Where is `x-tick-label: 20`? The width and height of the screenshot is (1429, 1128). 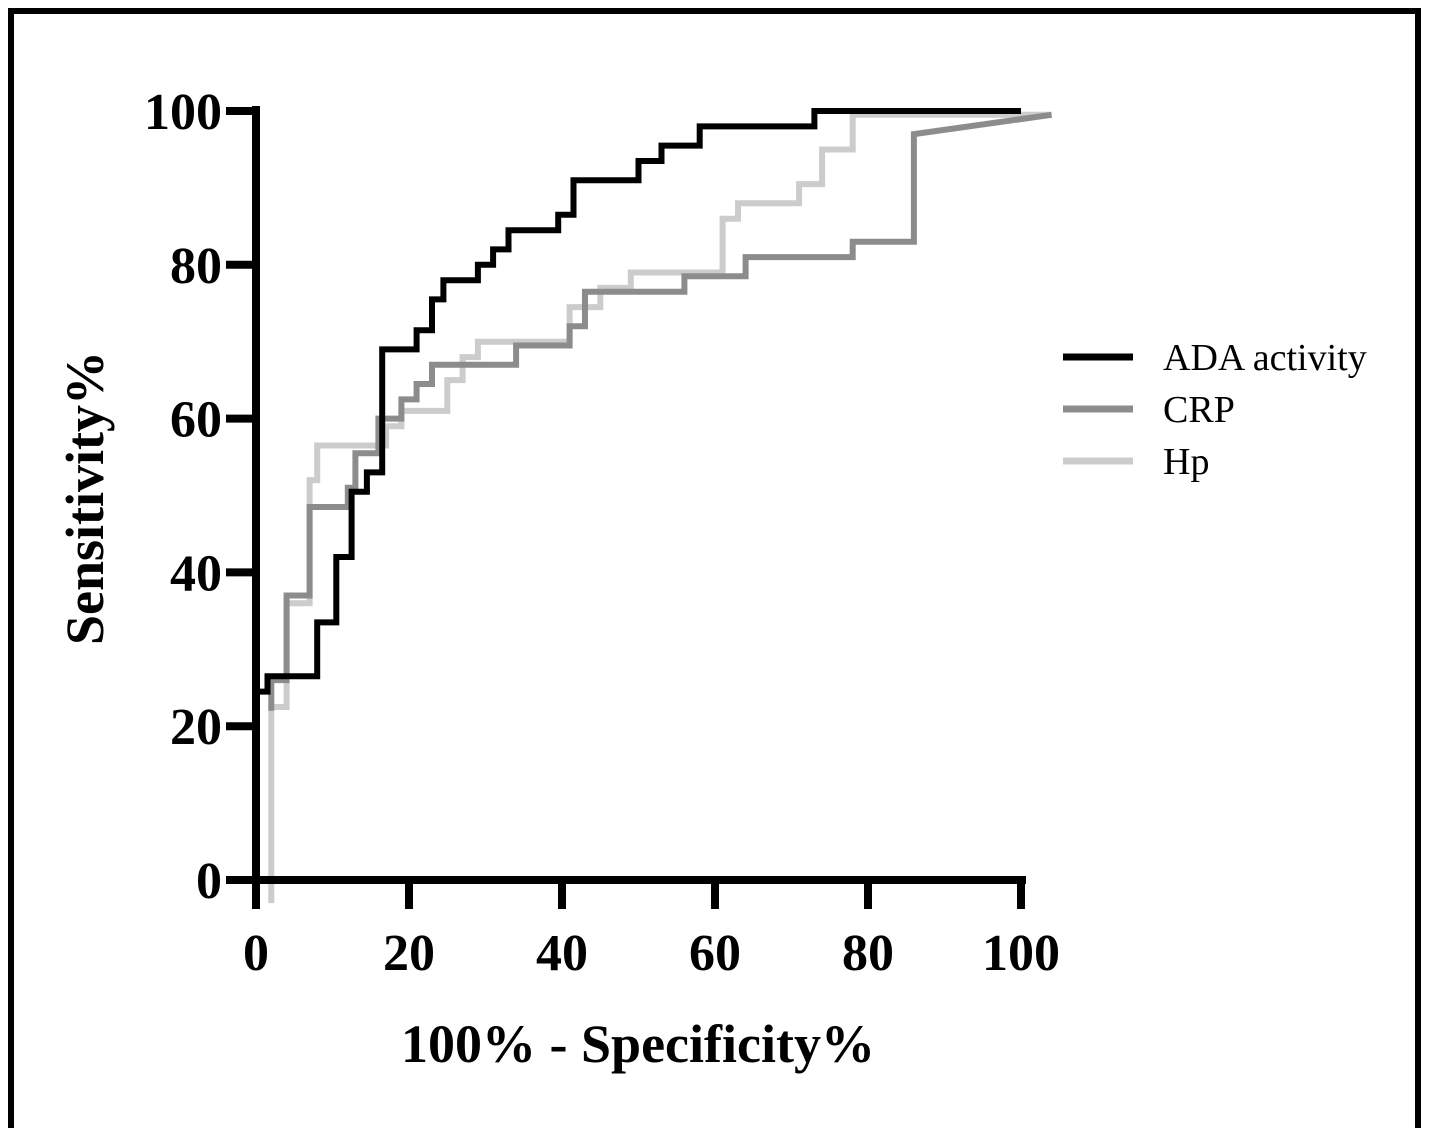
x-tick-label: 20 is located at coordinates (409, 953).